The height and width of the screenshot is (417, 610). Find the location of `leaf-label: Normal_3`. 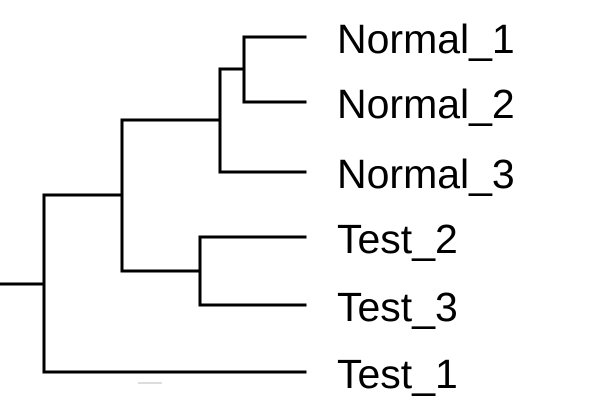

leaf-label: Normal_3 is located at coordinates (426, 174).